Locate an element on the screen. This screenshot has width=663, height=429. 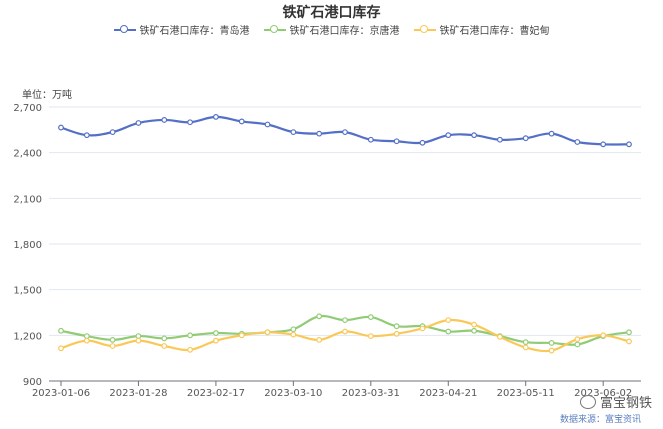
y-tick-label: 1,800 is located at coordinates (27, 245).